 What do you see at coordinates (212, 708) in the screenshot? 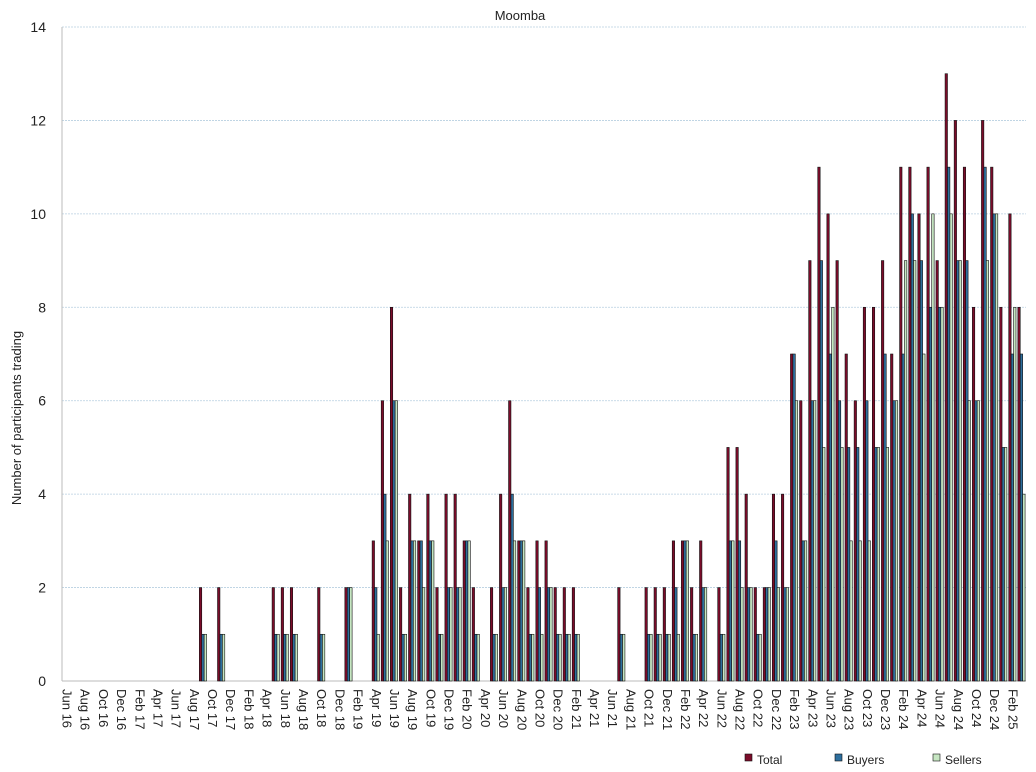
I see `x-tick-label: Oct 17` at bounding box center [212, 708].